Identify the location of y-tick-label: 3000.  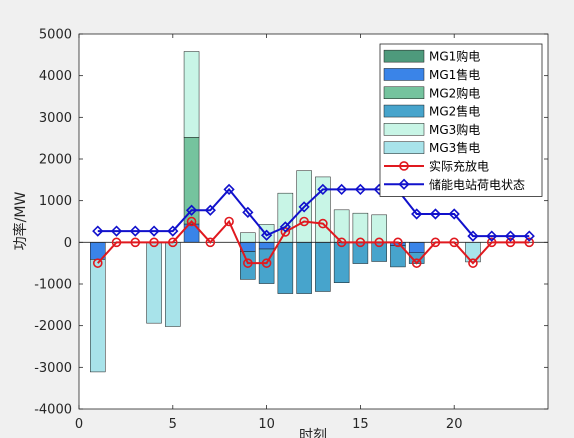
(55, 118).